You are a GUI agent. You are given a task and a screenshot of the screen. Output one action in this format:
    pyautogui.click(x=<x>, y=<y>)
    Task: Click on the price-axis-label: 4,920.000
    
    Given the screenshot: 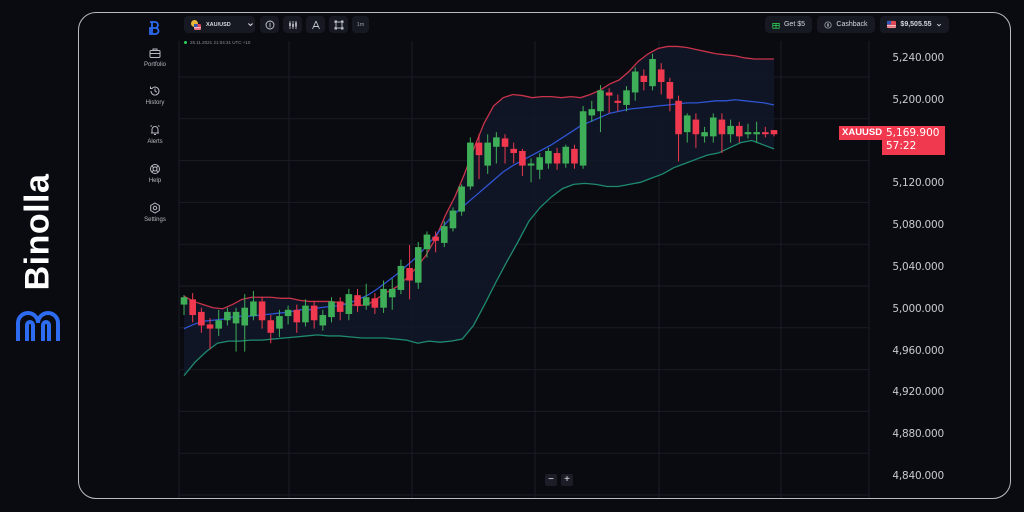 What is the action you would take?
    pyautogui.click(x=918, y=392)
    